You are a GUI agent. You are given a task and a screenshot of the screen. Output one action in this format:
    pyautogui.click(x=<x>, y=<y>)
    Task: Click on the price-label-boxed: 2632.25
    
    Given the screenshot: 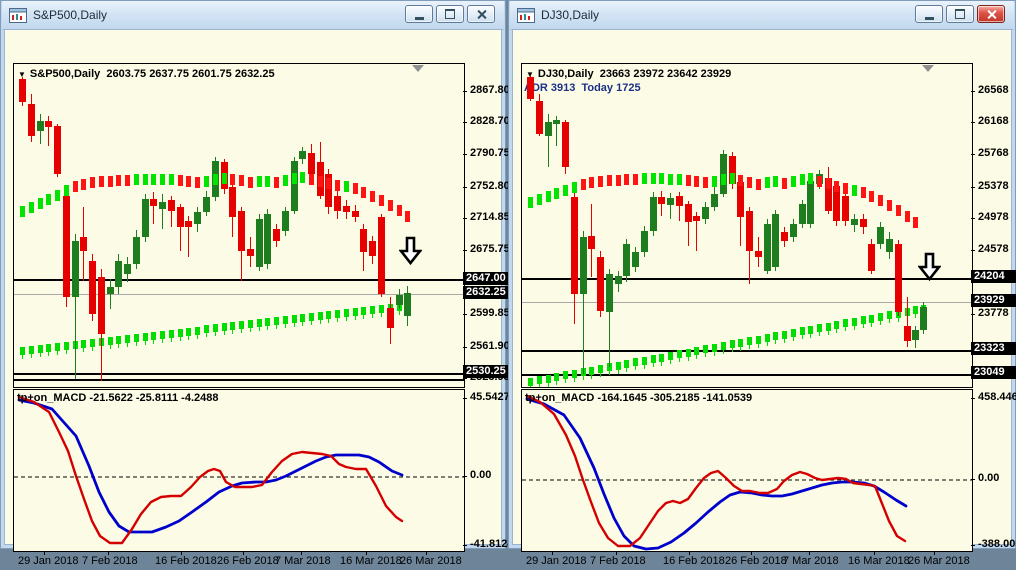 What is the action you would take?
    pyautogui.click(x=485, y=292)
    